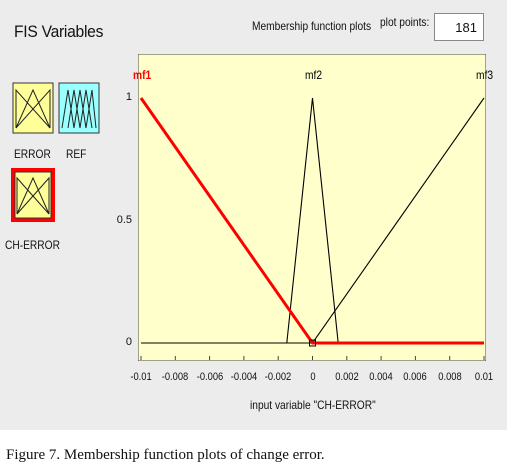 The image size is (515, 475). I want to click on variable-ch-error-box, so click(33, 195).